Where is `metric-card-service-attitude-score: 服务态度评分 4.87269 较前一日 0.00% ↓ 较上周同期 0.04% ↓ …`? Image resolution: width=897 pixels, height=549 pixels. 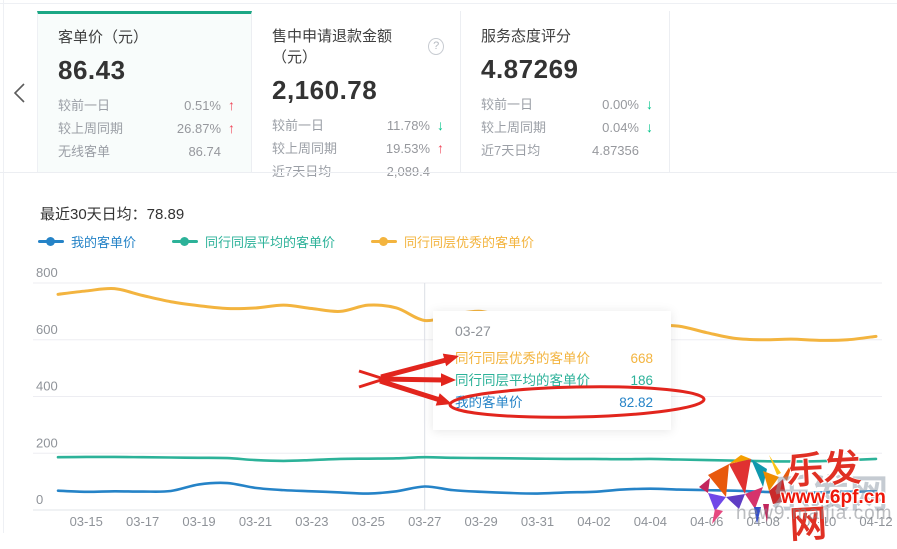 metric-card-service-attitude-score: 服务态度评分 4.87269 较前一日 0.00% ↓ 较上周同期 0.04% ↓ … is located at coordinates (565, 91).